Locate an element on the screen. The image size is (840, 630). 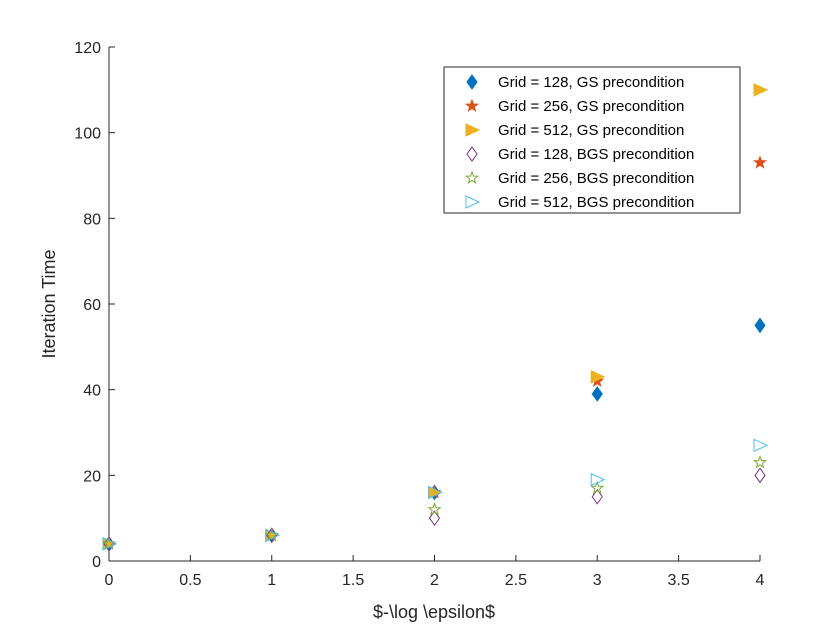
legend-label-series-5: Grid = 256, BGS precondition is located at coordinates (596, 178).